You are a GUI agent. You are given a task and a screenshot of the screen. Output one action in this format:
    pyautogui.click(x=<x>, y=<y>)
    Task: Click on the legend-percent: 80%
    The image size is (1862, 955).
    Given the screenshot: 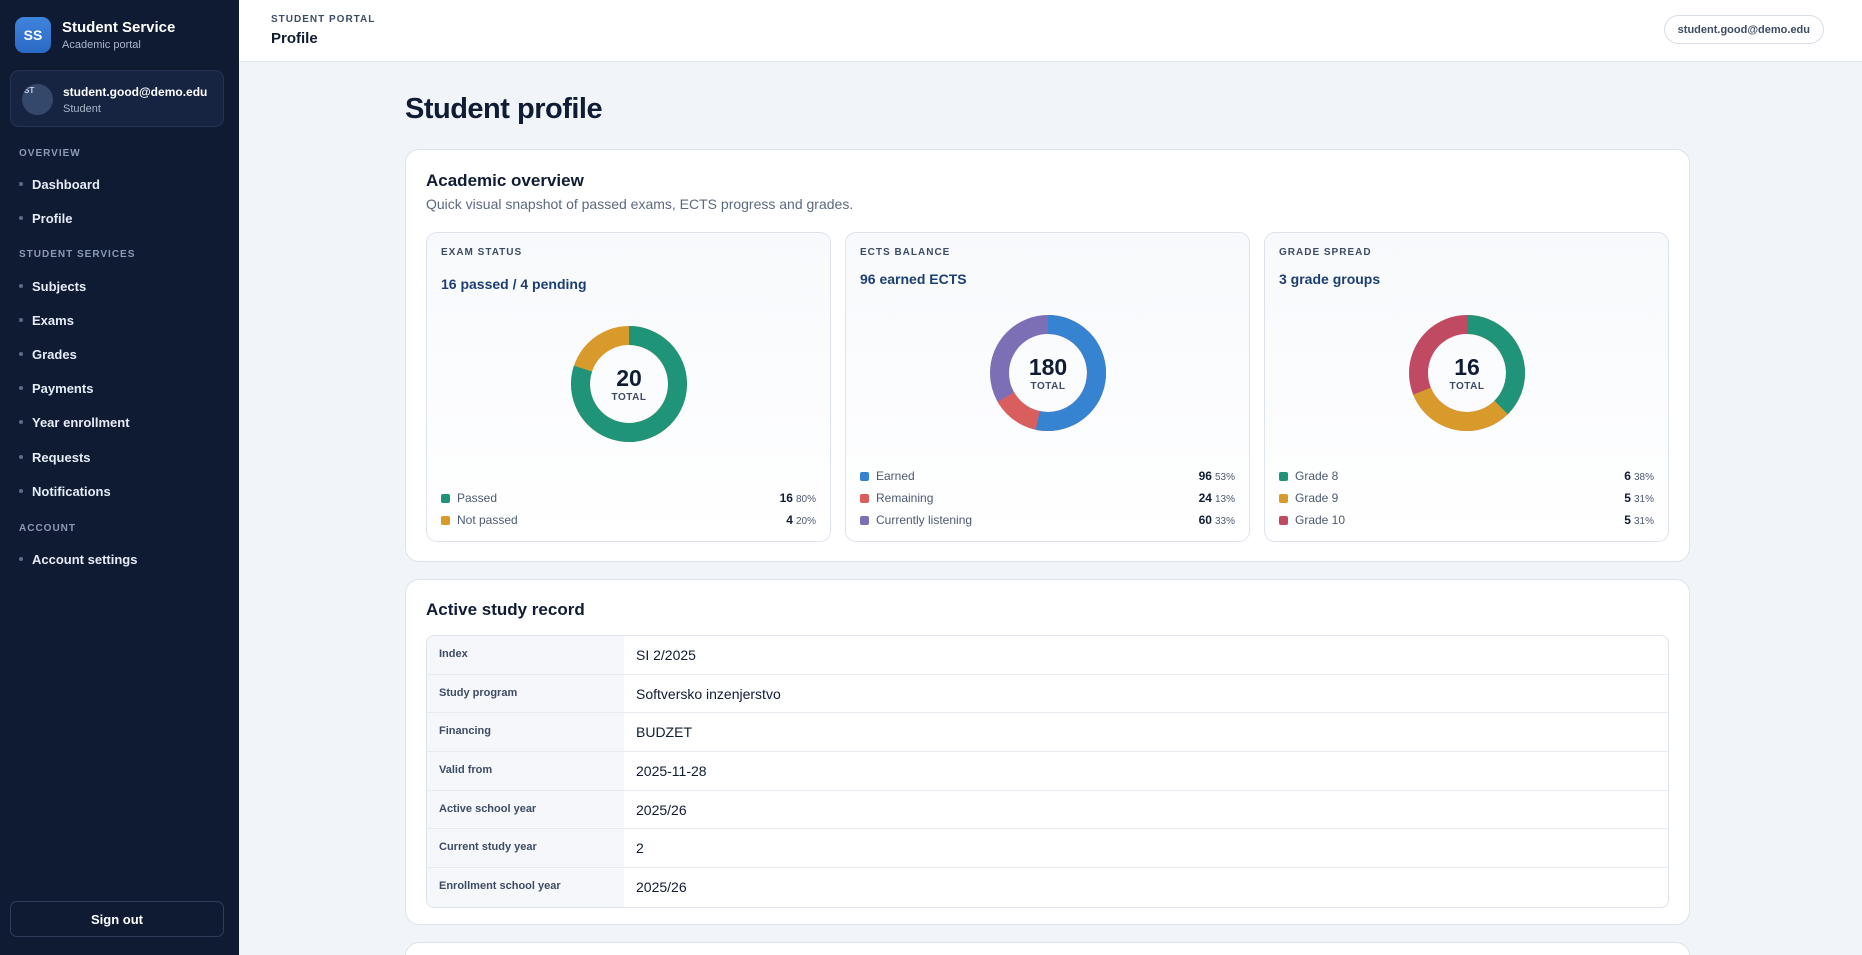 What is the action you would take?
    pyautogui.click(x=805, y=499)
    